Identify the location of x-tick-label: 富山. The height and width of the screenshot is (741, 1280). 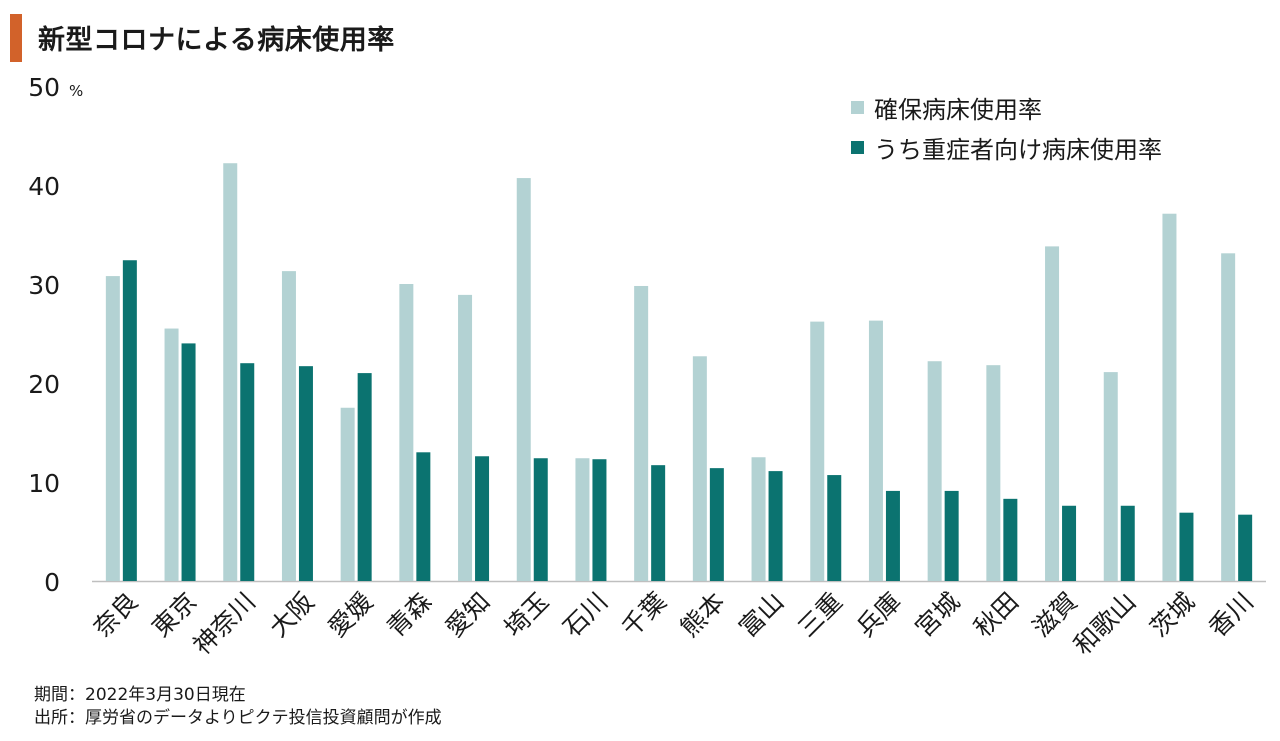
(761, 615).